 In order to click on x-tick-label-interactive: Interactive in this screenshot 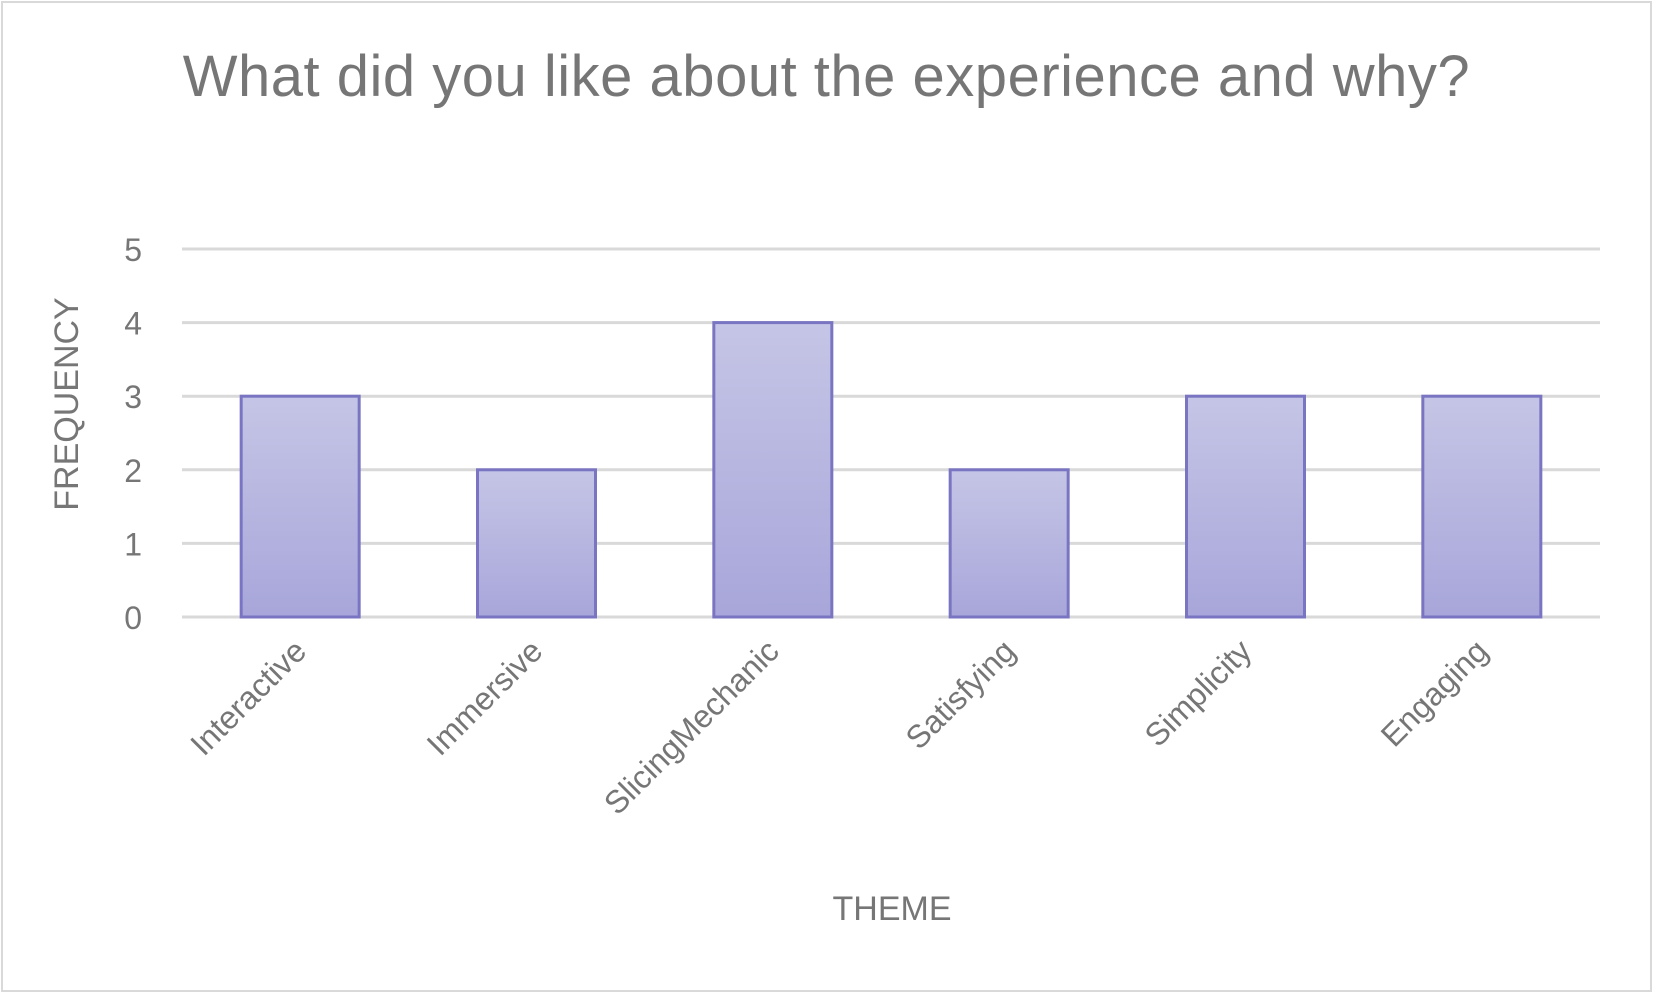, I will do `click(248, 697)`.